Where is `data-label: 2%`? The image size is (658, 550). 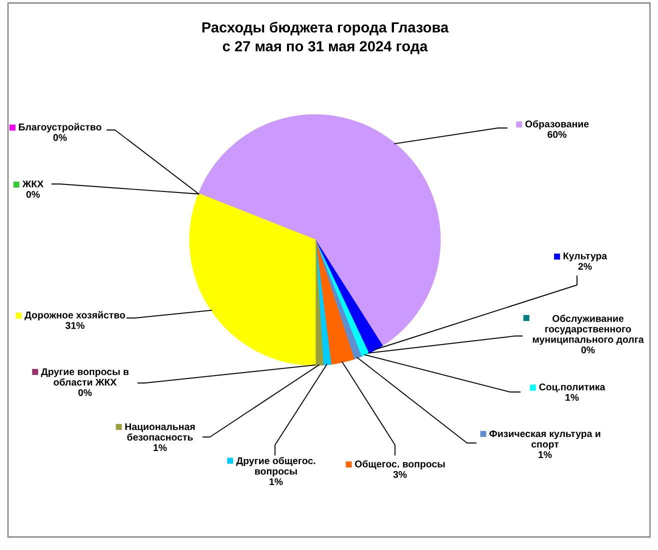
data-label: 2% is located at coordinates (585, 266).